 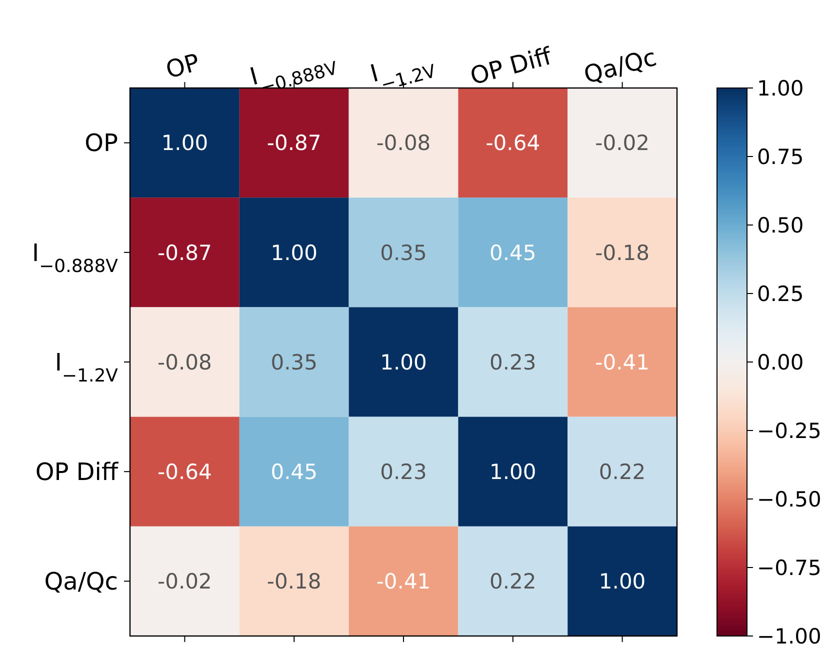 What do you see at coordinates (101, 143) in the screenshot?
I see `y-tick-label: OP` at bounding box center [101, 143].